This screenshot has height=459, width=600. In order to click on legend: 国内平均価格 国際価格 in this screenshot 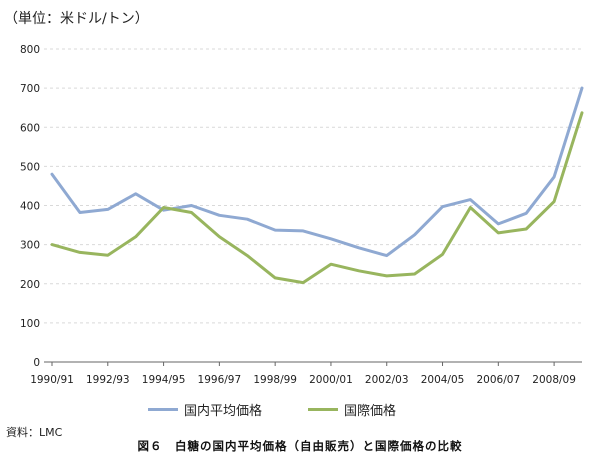, I will do `click(298, 409)`.